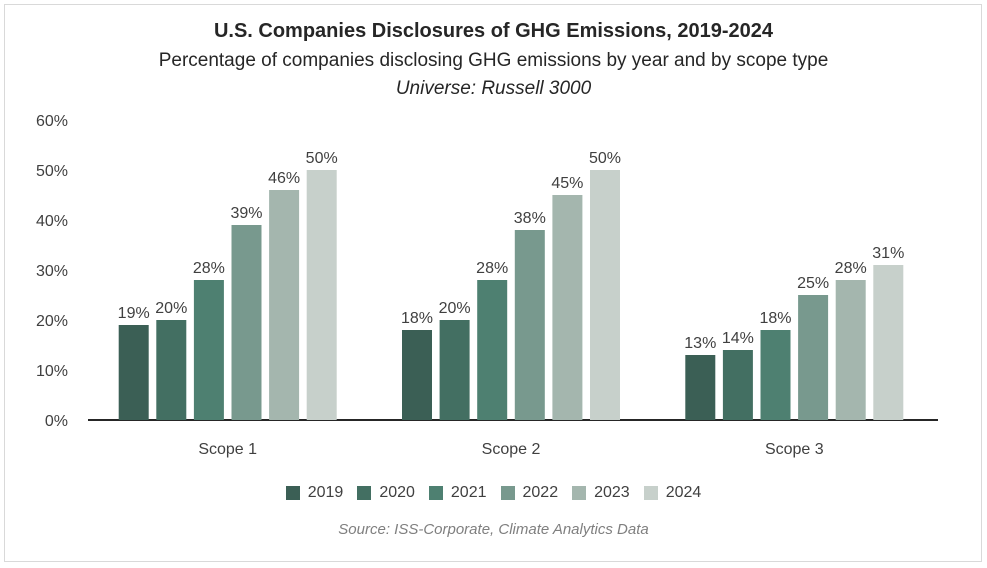 This screenshot has height=568, width=987. I want to click on data-label: 14%, so click(738, 338).